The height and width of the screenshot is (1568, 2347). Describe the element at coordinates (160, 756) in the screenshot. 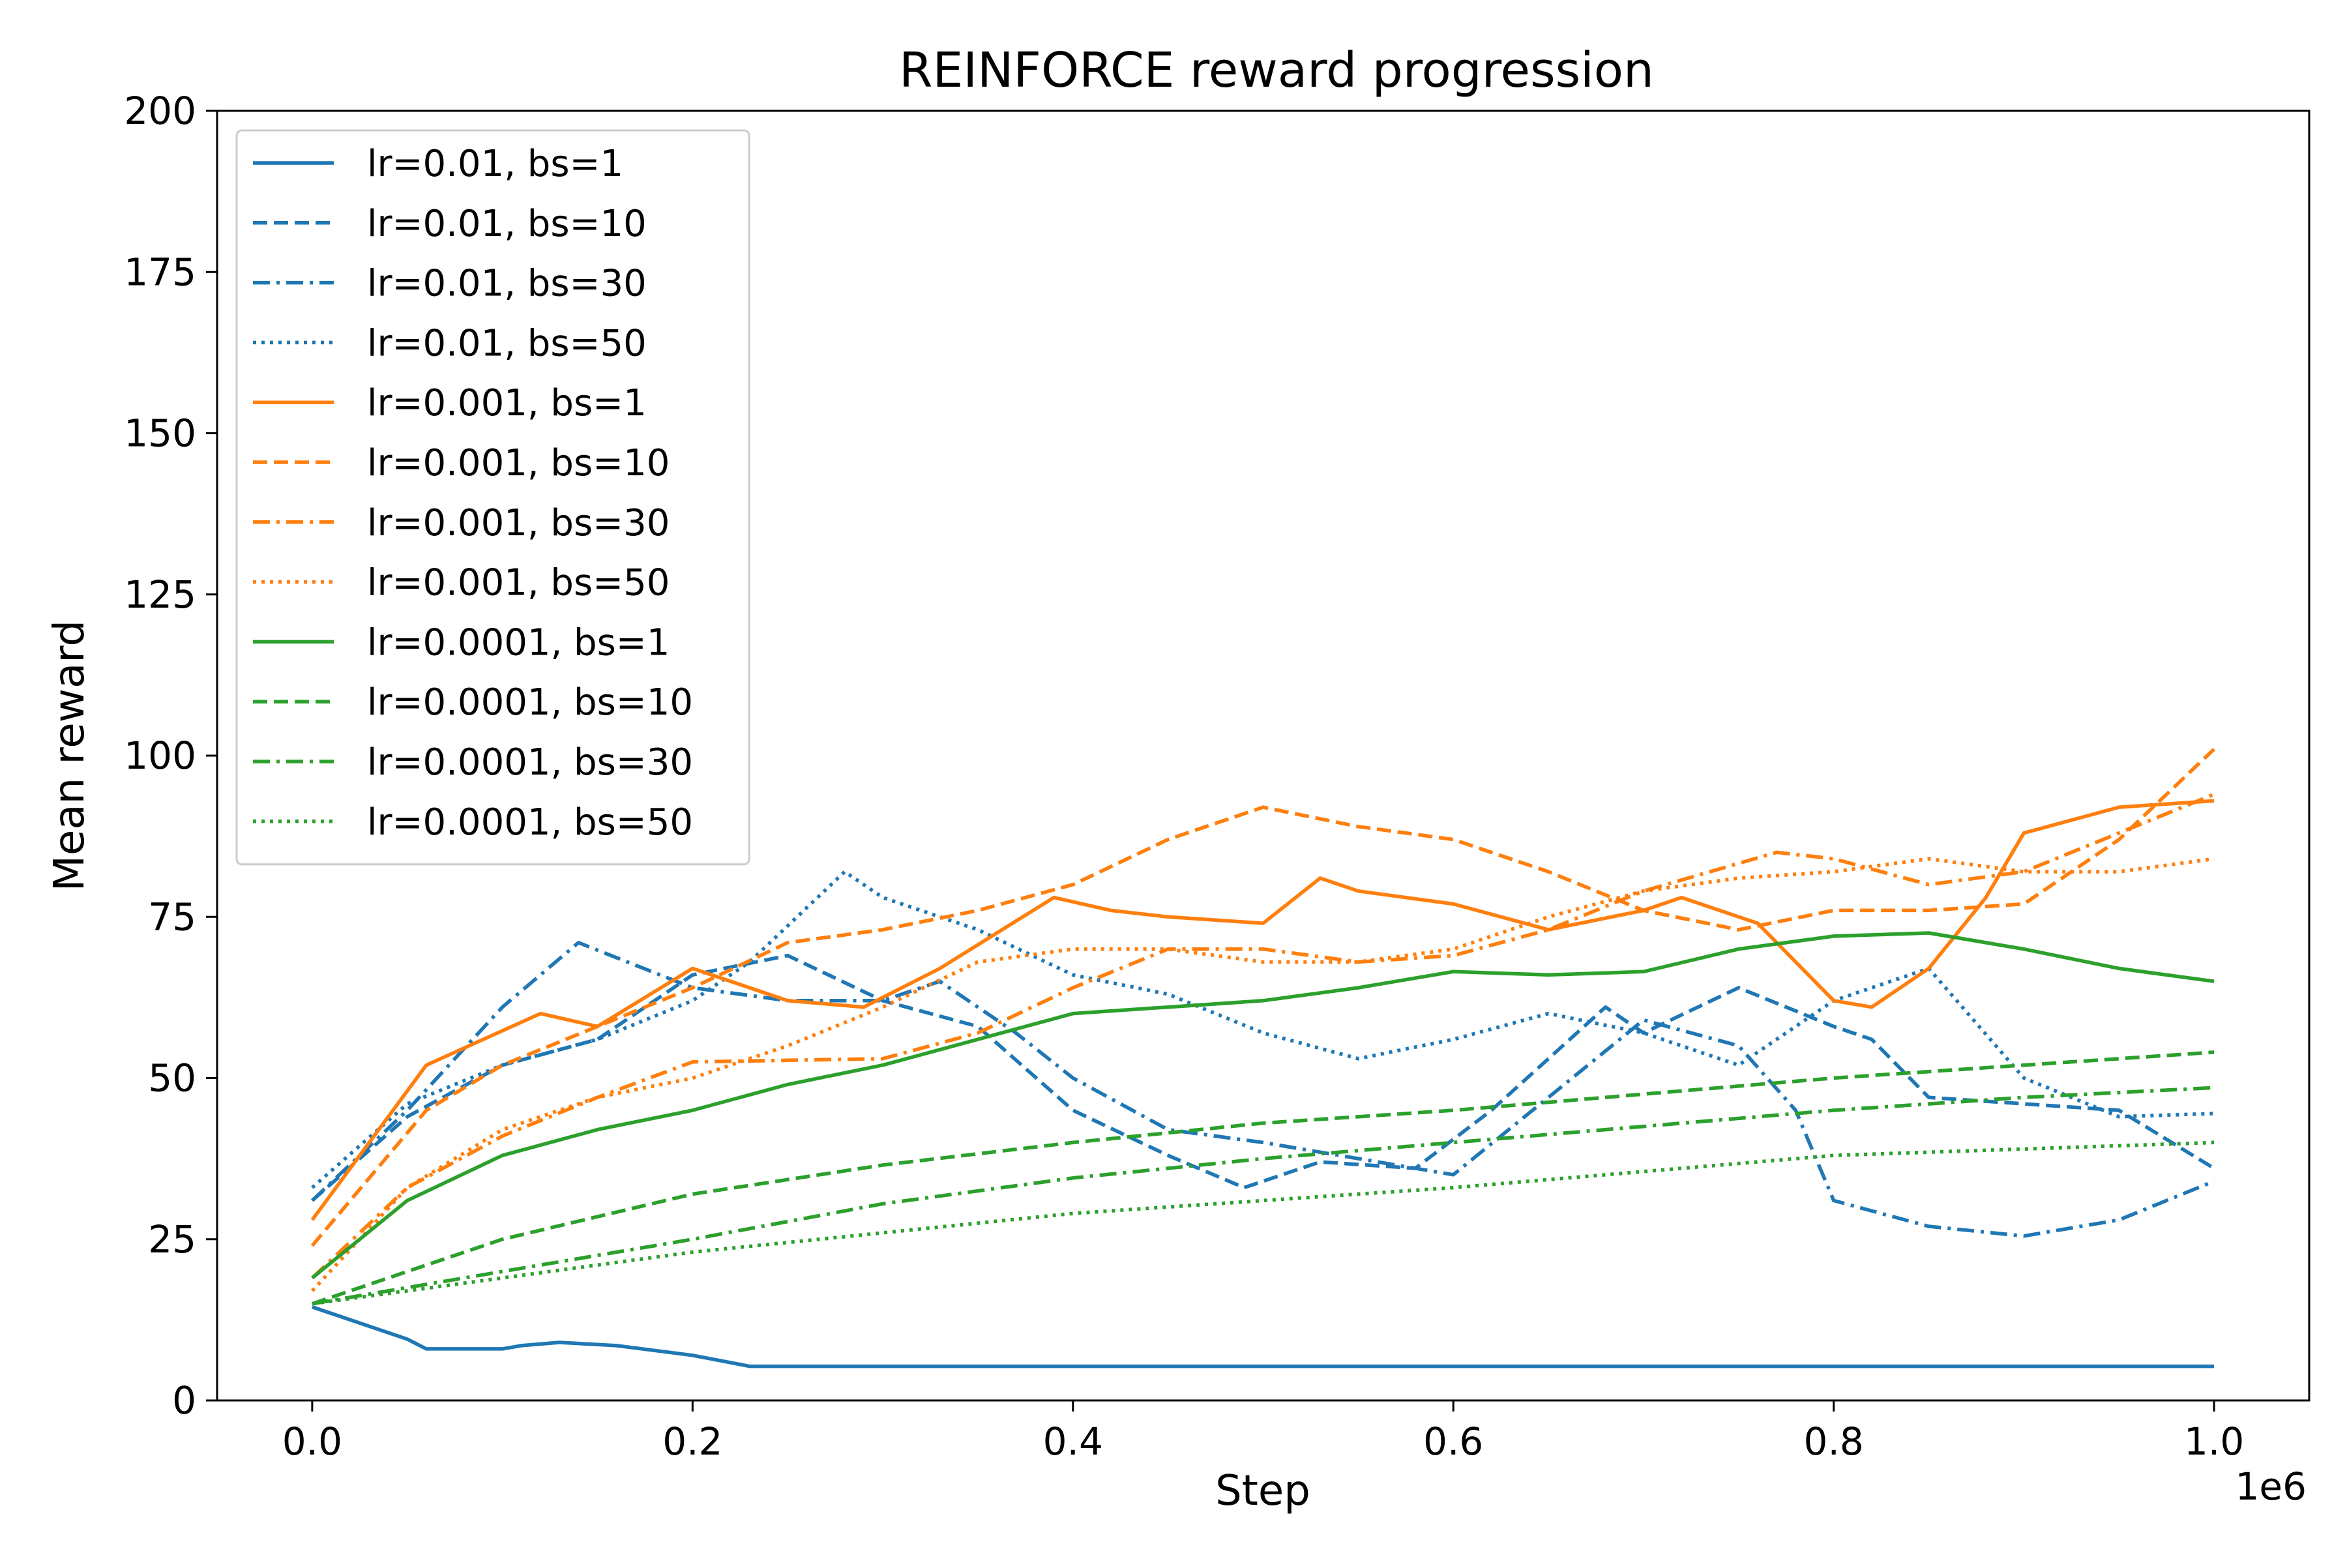

I see `y-tick-label: 100` at that location.